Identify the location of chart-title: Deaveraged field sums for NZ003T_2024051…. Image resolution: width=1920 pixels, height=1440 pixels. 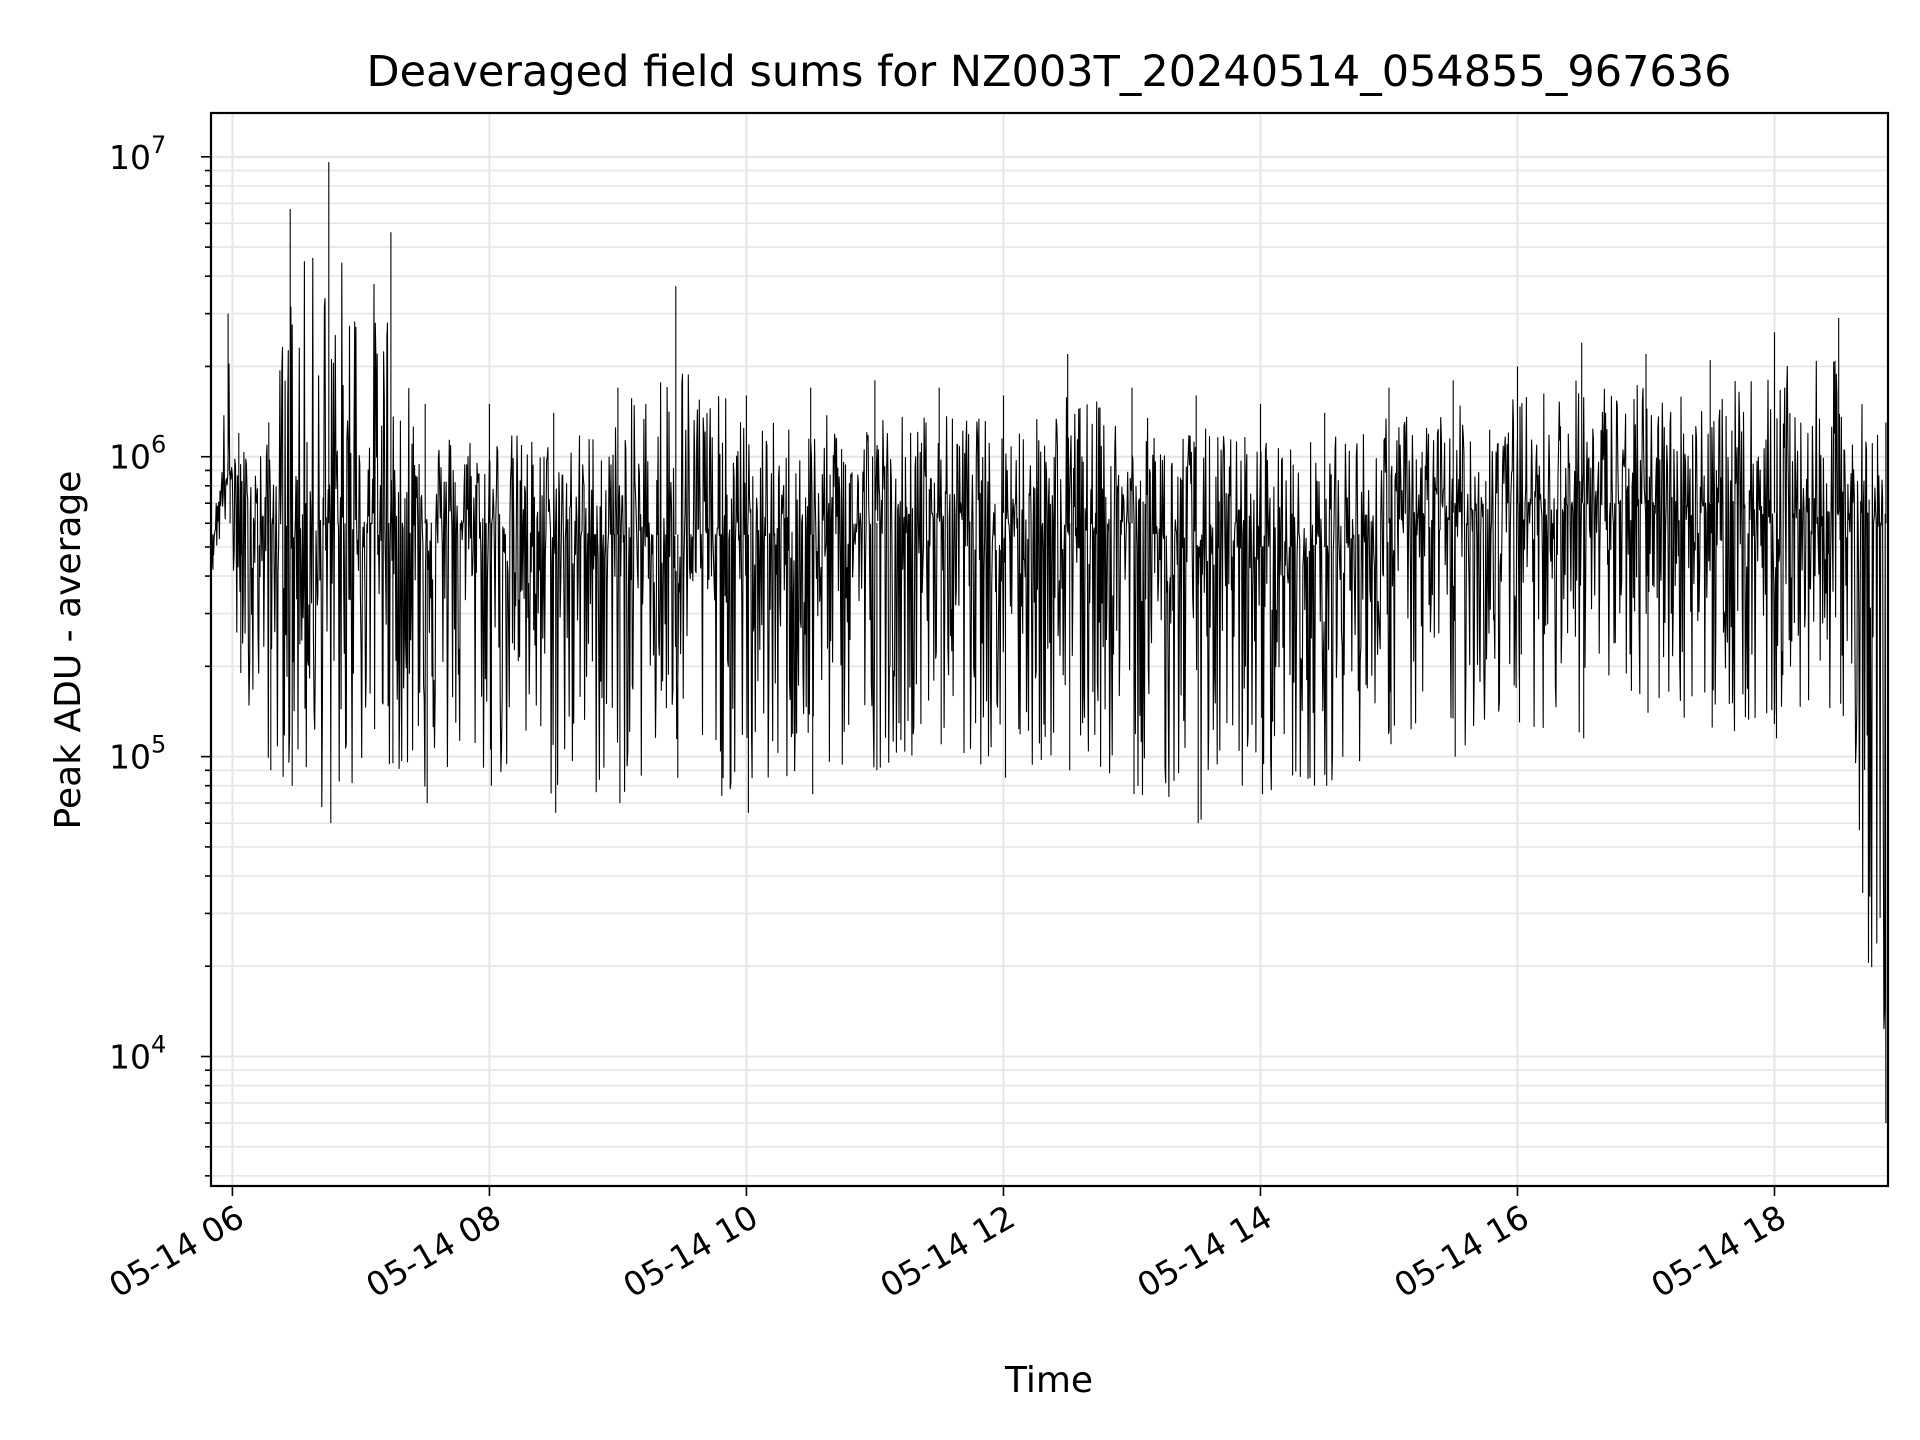
(1048, 72).